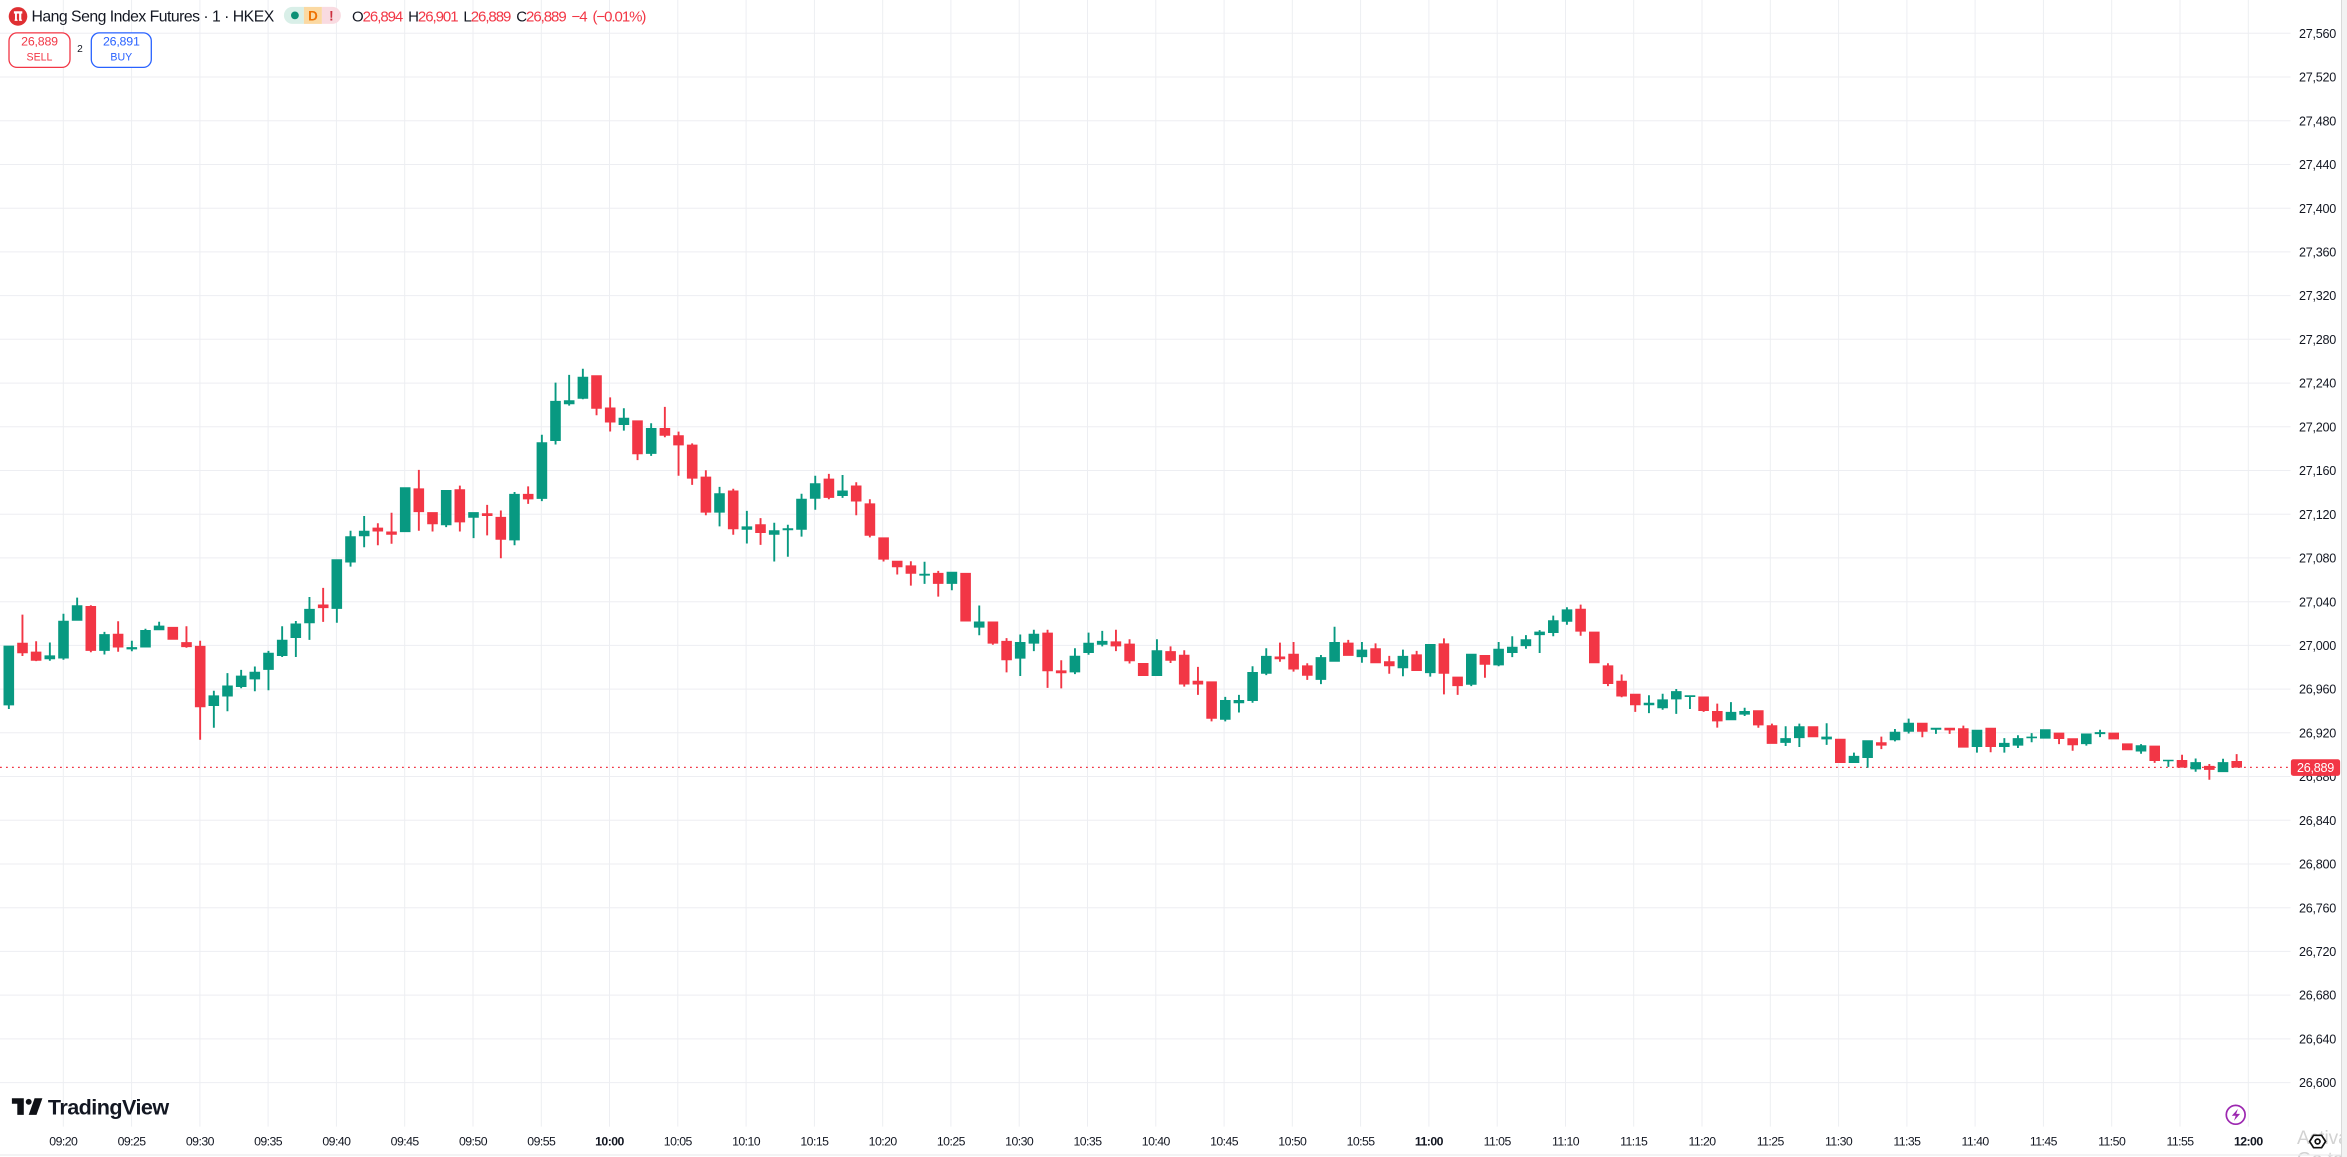  Describe the element at coordinates (2317, 515) in the screenshot. I see `svg-text: 27,120` at that location.